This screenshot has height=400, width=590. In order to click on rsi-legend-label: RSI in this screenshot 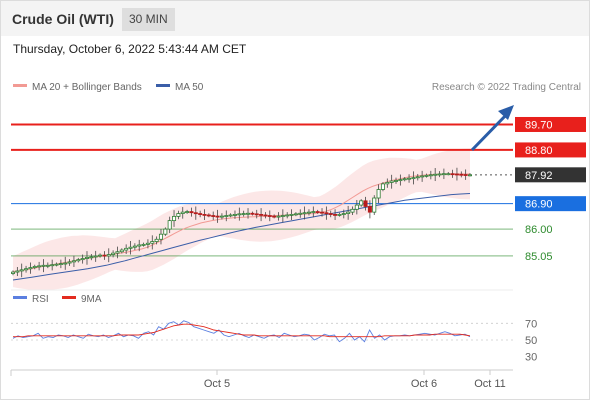, I will do `click(40, 299)`.